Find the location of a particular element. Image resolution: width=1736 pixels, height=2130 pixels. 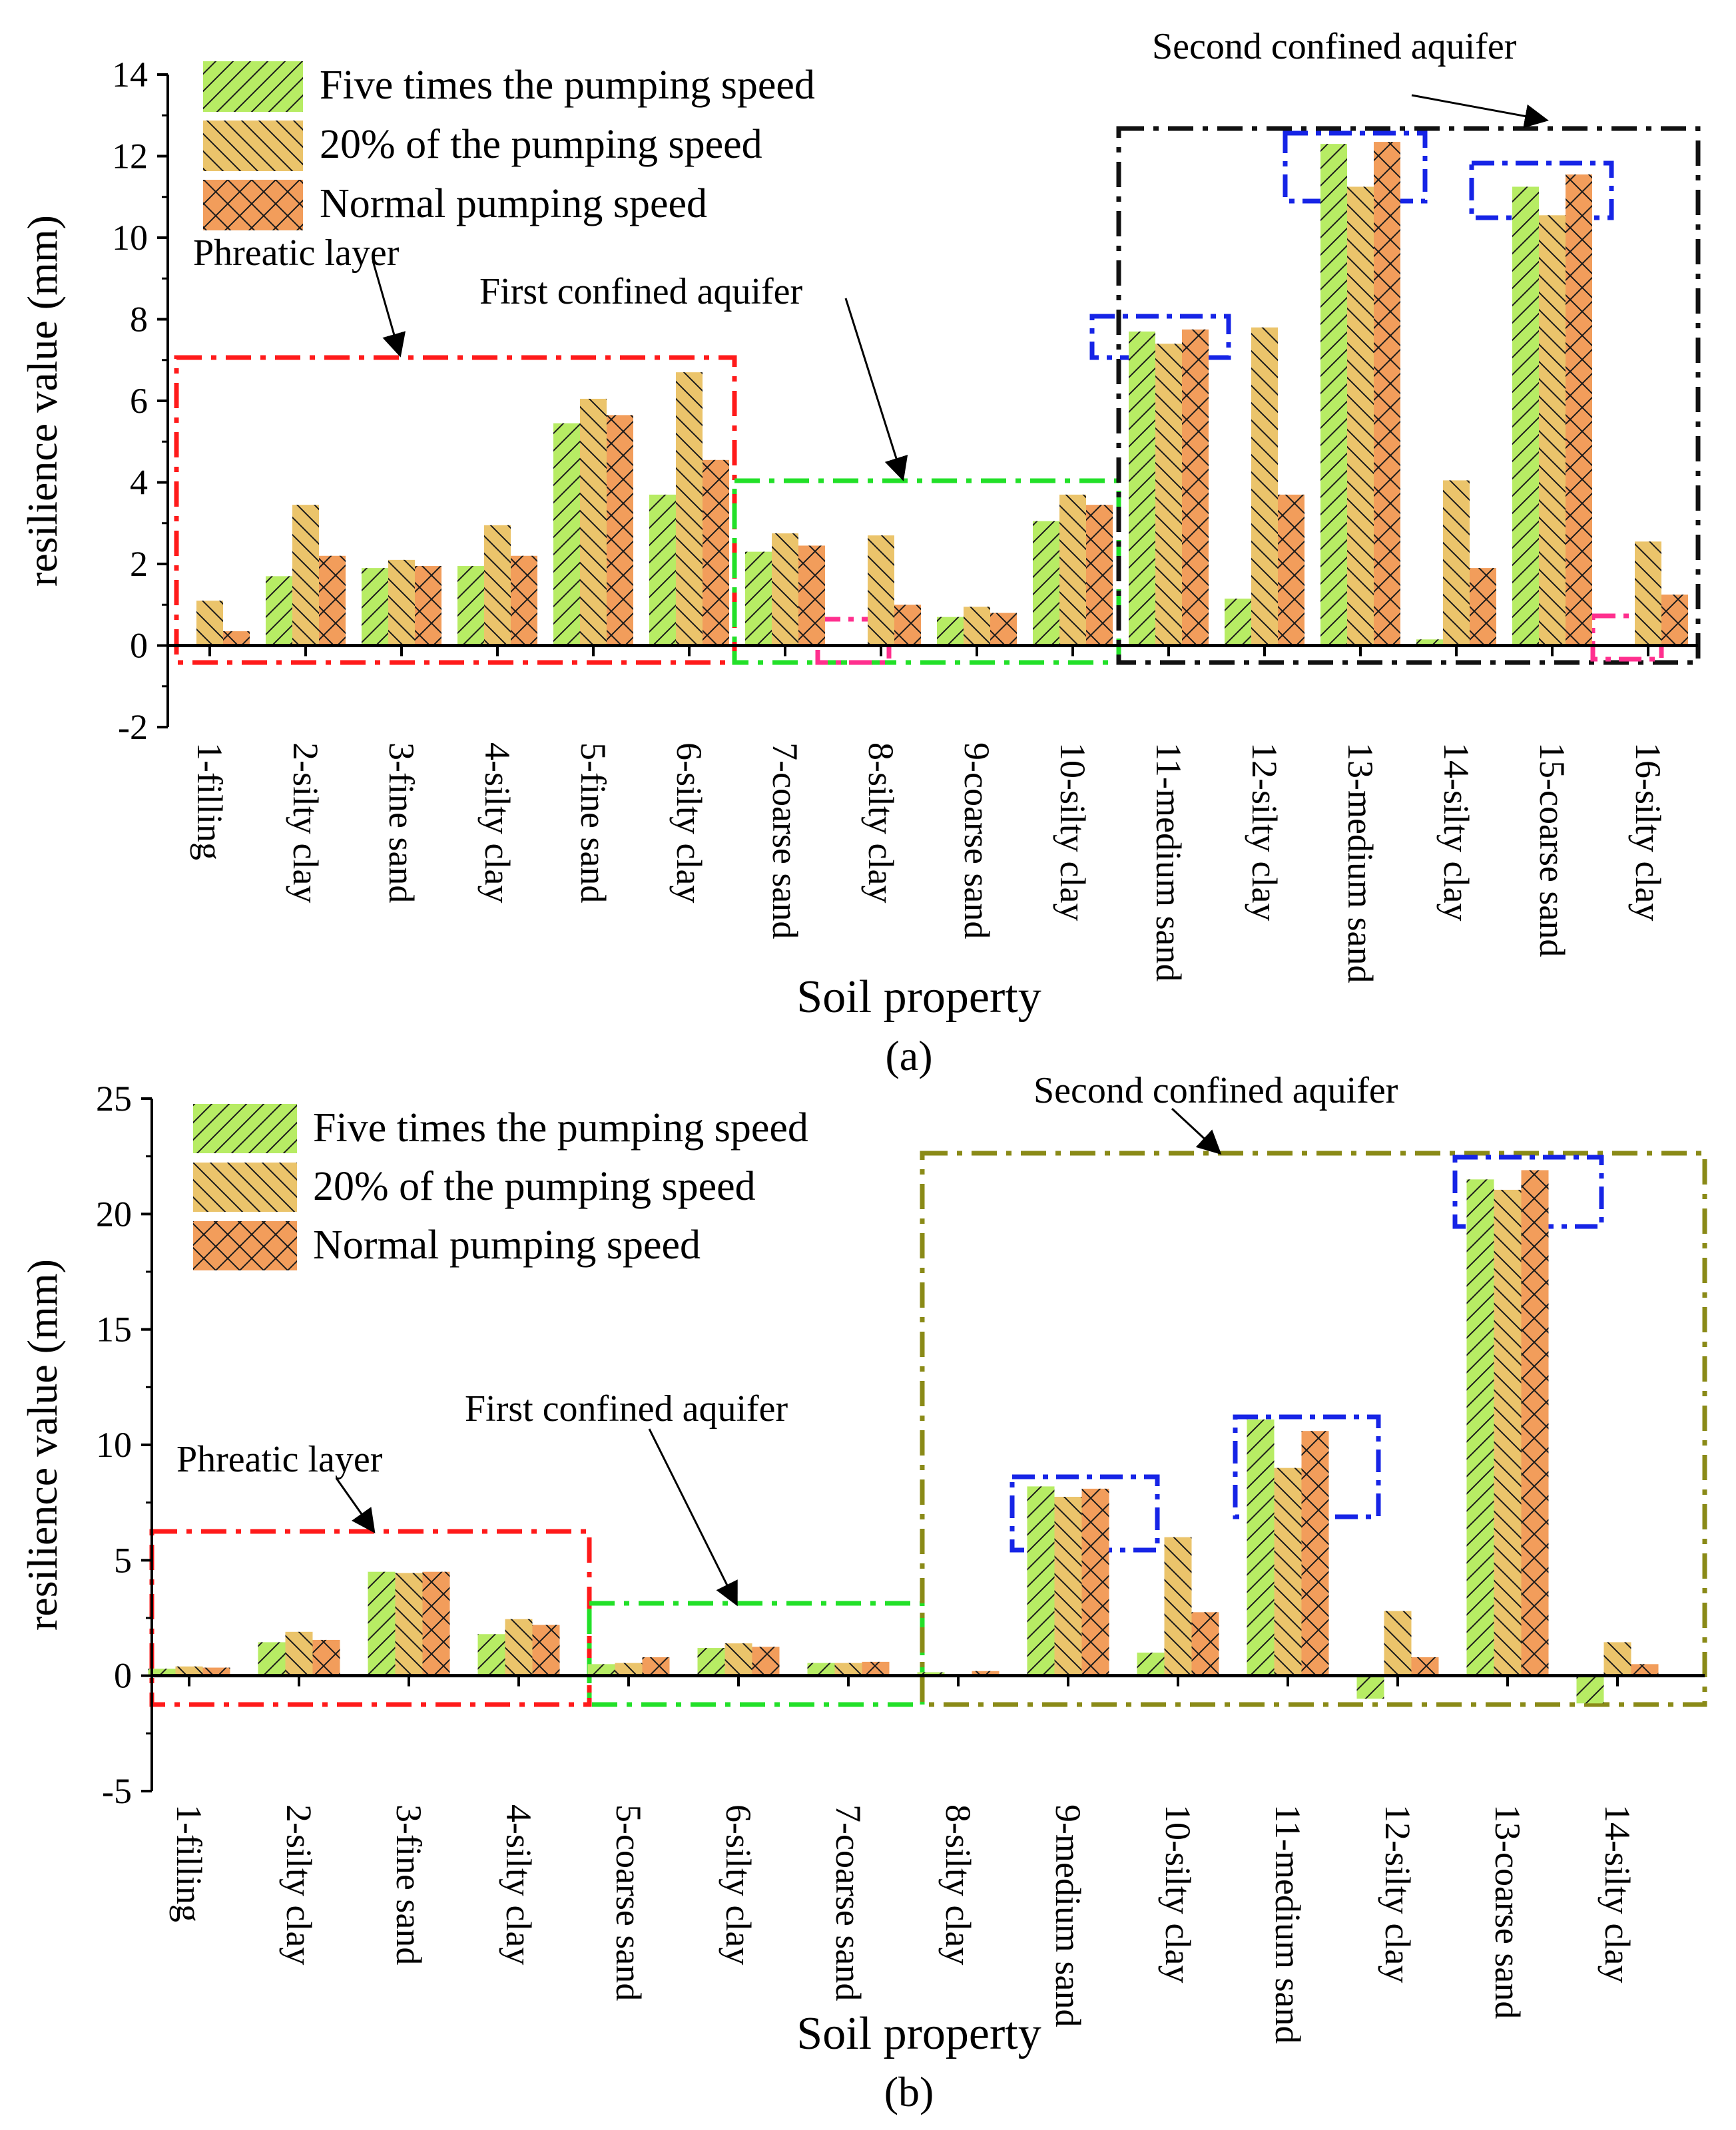

bar-normal-15-coarse-sand-hatch is located at coordinates (1579, 410).